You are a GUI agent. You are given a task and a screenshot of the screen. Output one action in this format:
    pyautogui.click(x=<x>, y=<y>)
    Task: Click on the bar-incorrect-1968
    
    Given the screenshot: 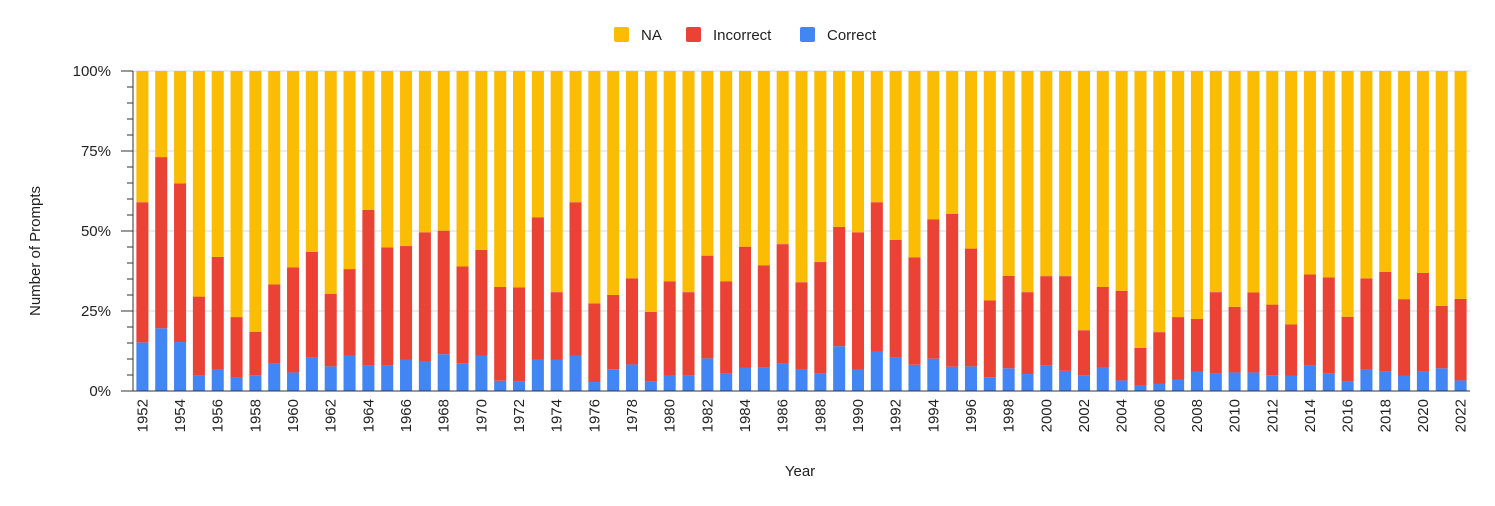 What is the action you would take?
    pyautogui.click(x=443, y=292)
    